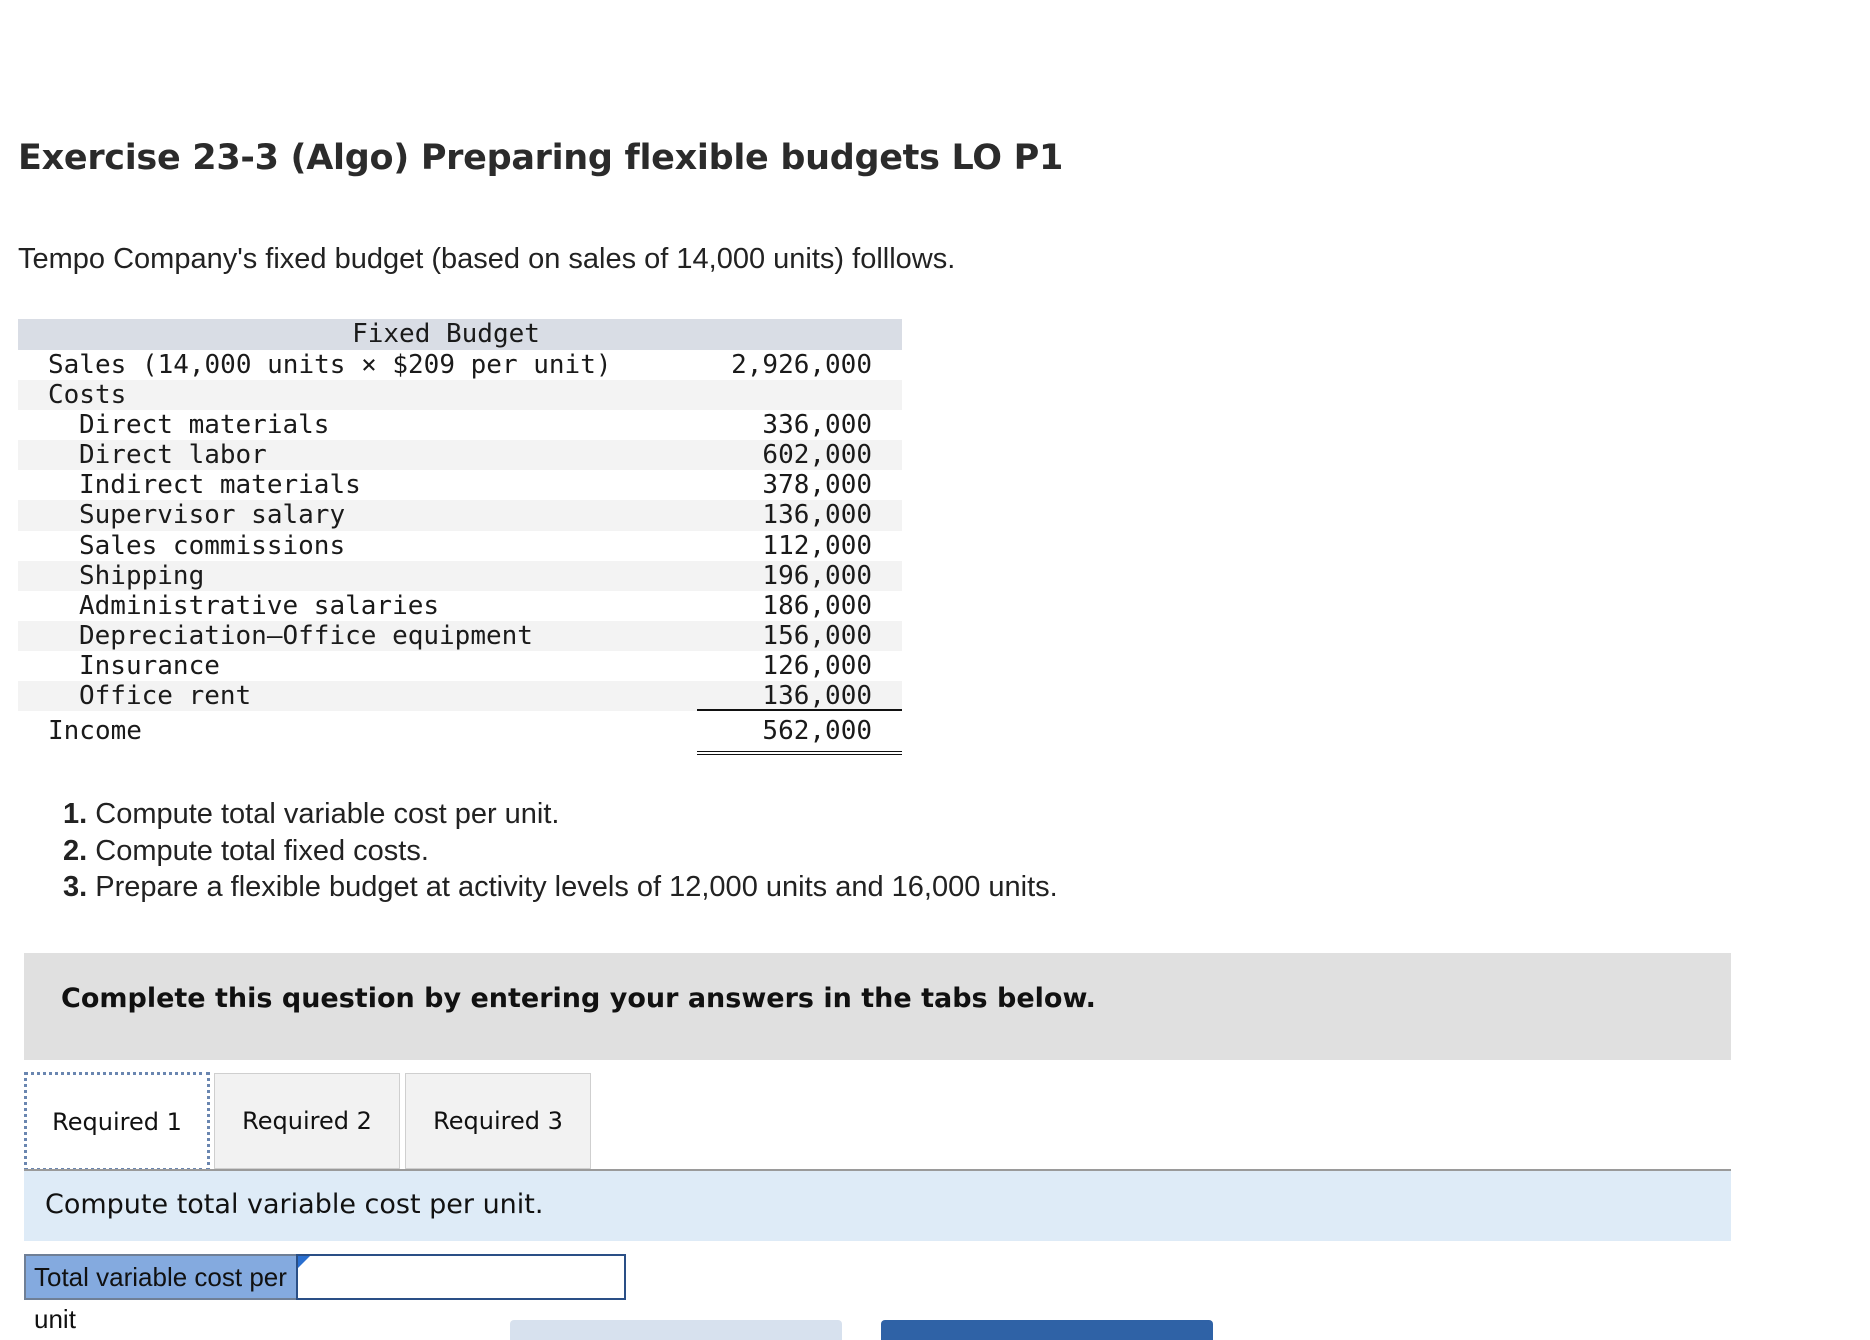 This screenshot has height=1340, width=1870. Describe the element at coordinates (817, 575) in the screenshot. I see `cost-amount: 196,000` at that location.